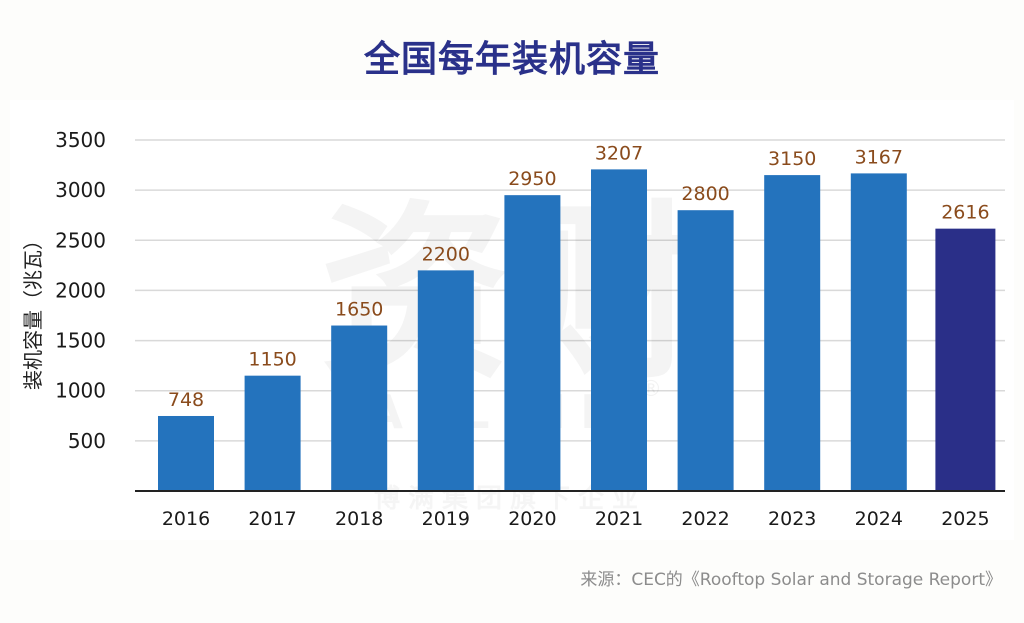 The image size is (1024, 623). I want to click on data-label-2016: 748, so click(186, 400).